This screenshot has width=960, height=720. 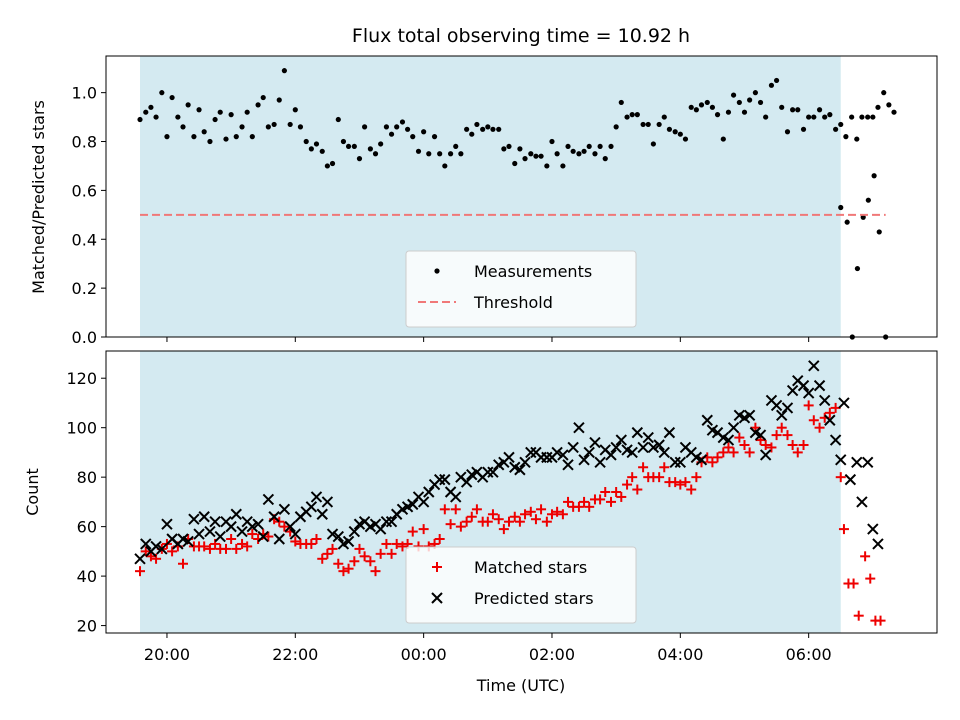 I want to click on y-tick-label: 20, so click(x=87, y=626).